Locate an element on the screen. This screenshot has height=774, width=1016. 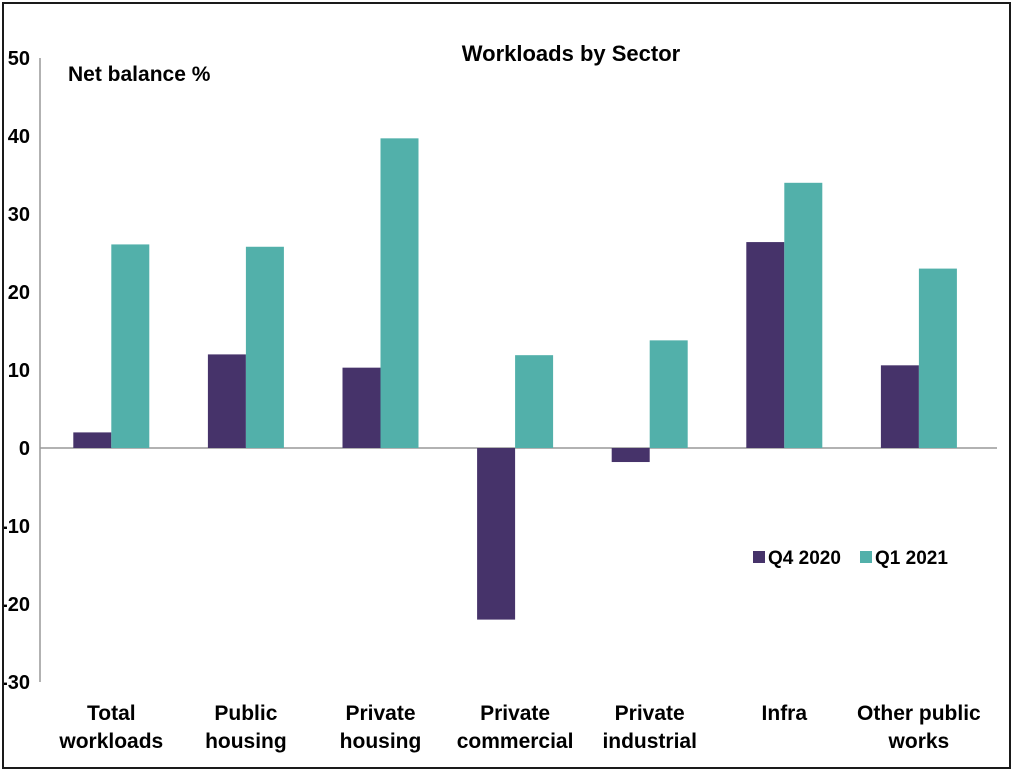
y-axis-label: Net balance % is located at coordinates (139, 74).